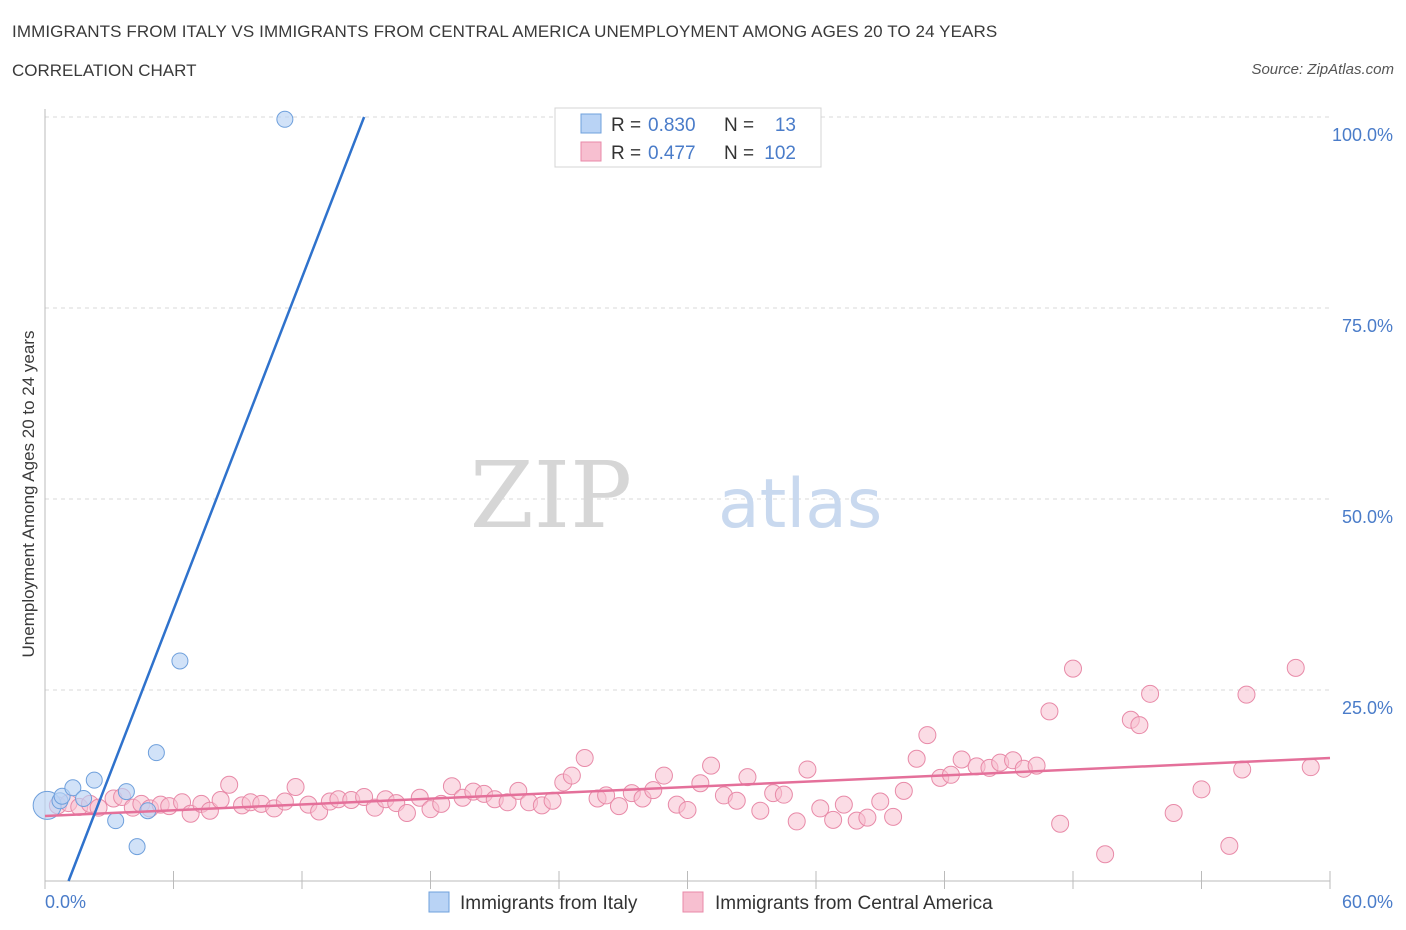 The image size is (1406, 930). Describe the element at coordinates (1362, 135) in the screenshot. I see `y-tick-label: 100.0%` at that location.